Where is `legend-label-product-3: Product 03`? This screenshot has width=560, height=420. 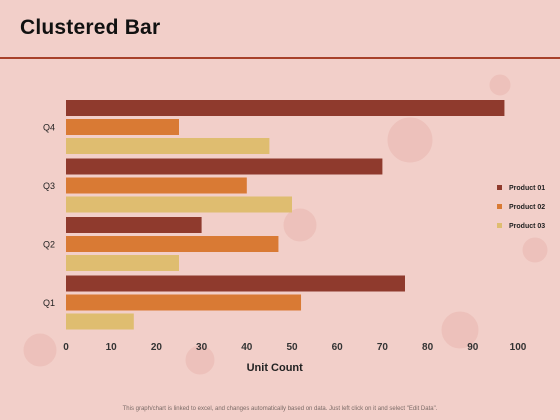
legend-label-product-3: Product 03 is located at coordinates (527, 226).